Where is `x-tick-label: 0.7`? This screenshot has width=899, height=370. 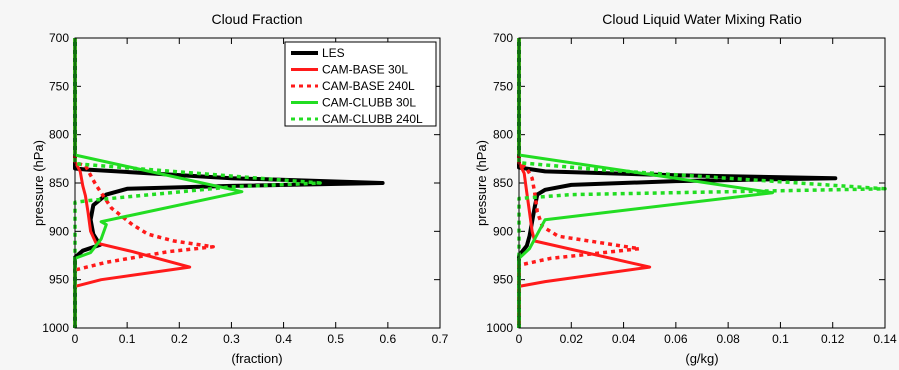 x-tick-label: 0.7 is located at coordinates (440, 339).